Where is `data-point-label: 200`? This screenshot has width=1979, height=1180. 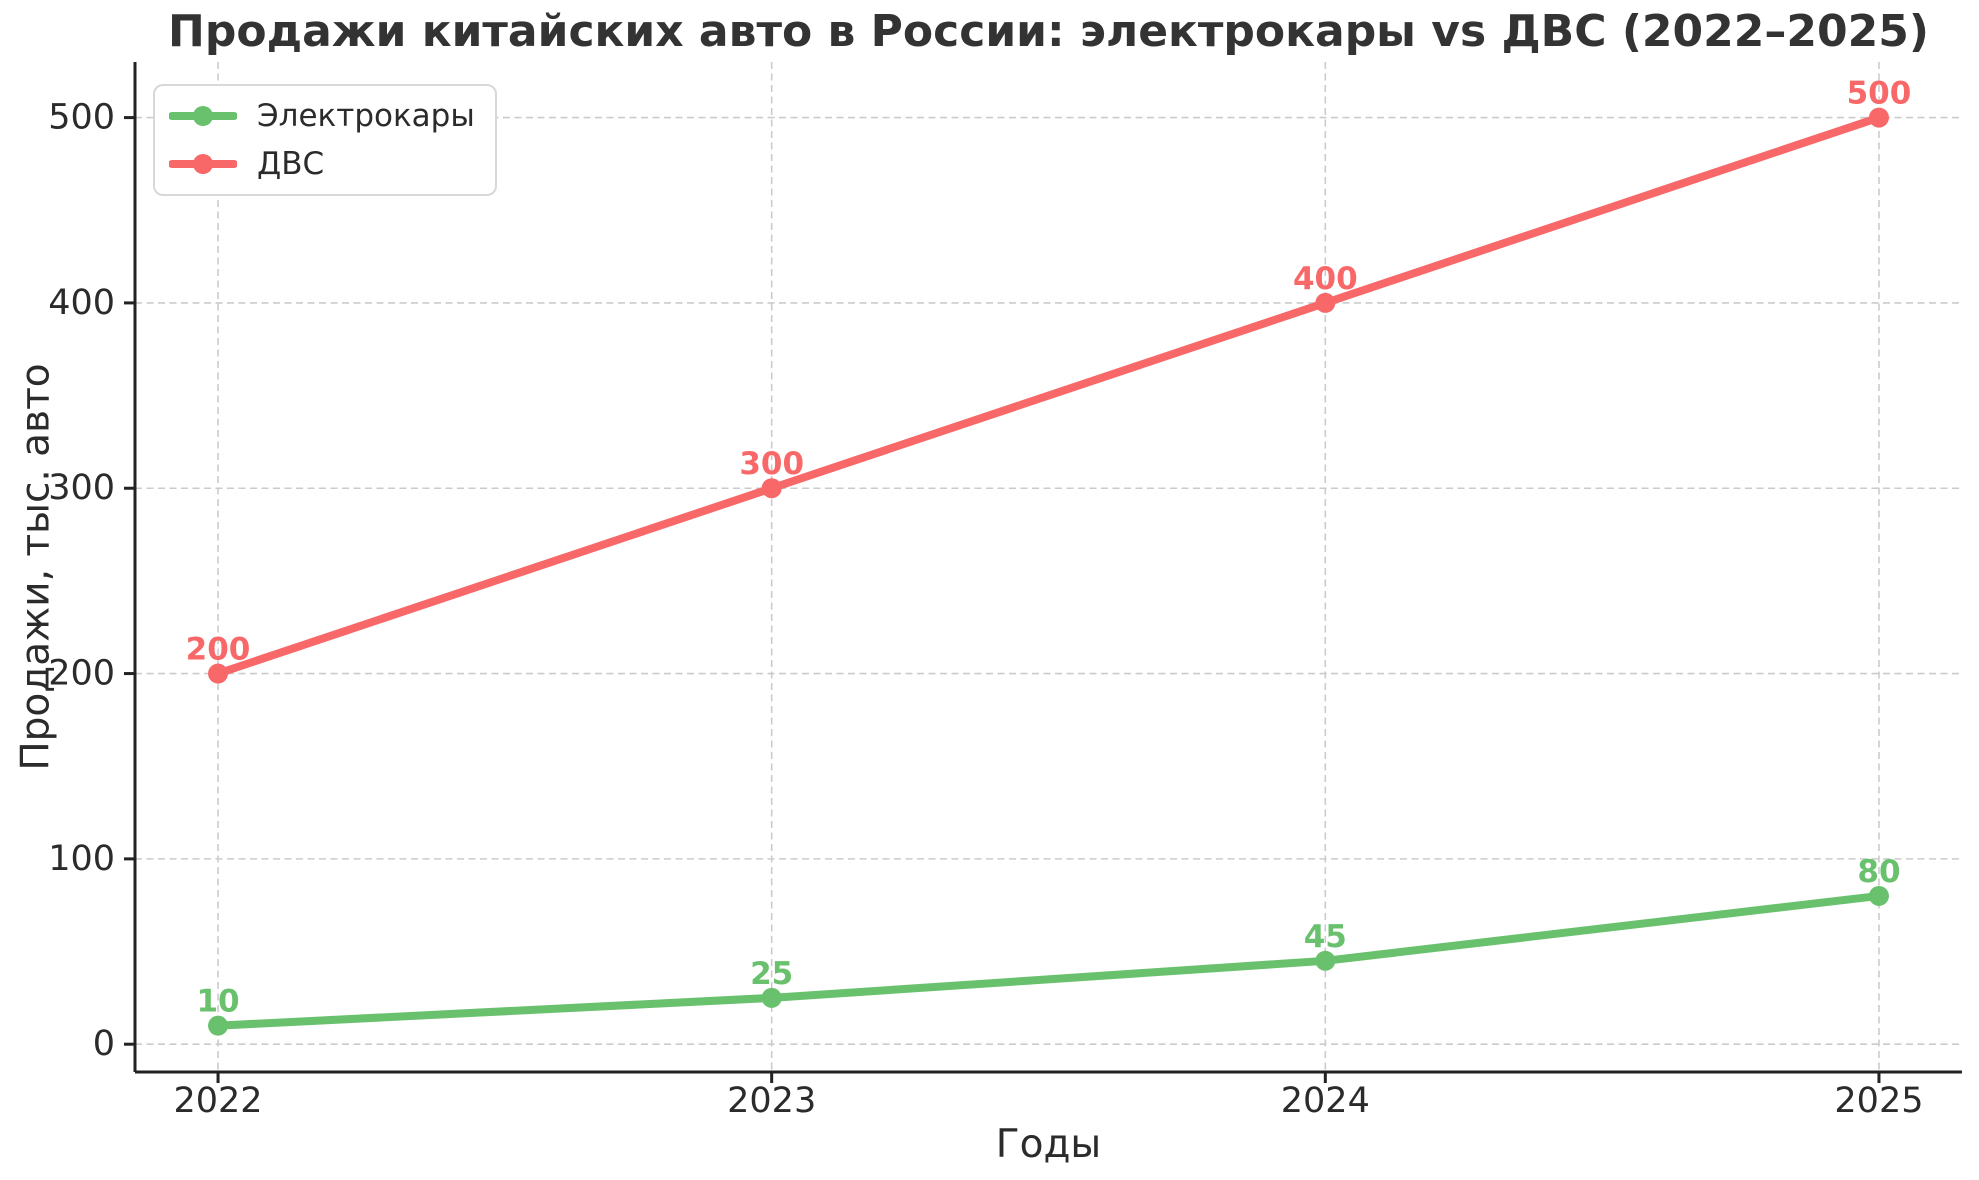 data-point-label: 200 is located at coordinates (218, 650).